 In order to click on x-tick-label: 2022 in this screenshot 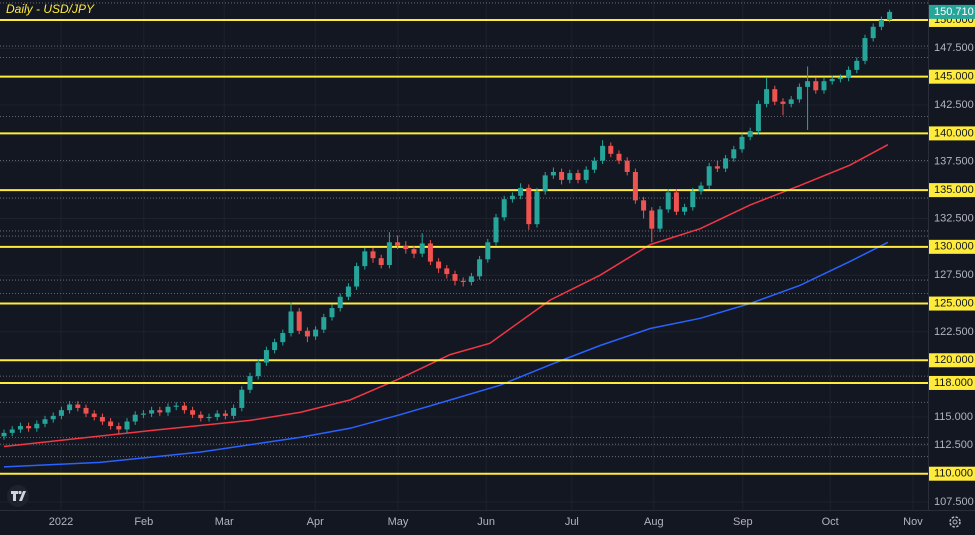, I will do `click(61, 522)`.